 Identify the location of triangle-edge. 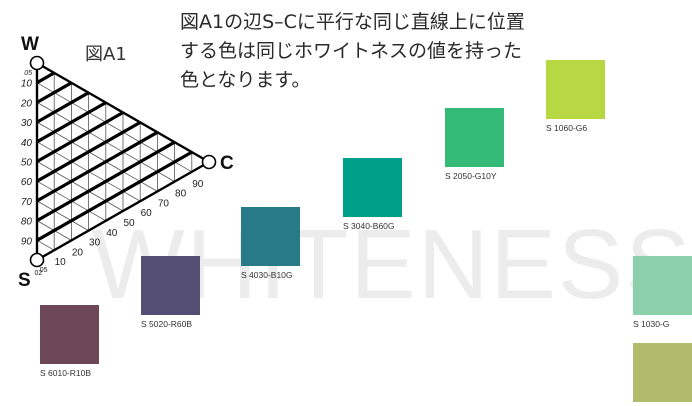
(123, 161).